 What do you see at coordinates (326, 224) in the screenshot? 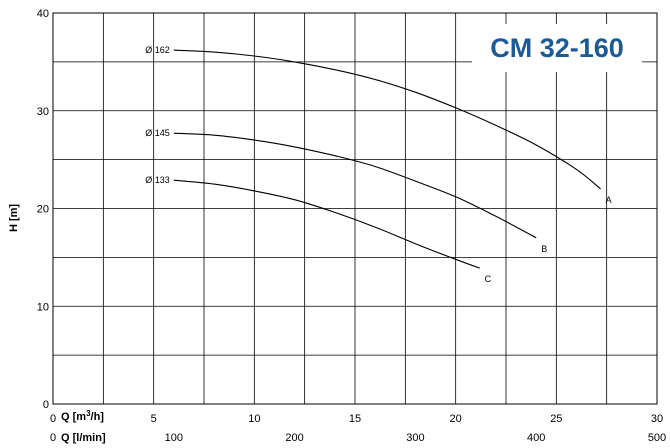
I see `curve-c` at bounding box center [326, 224].